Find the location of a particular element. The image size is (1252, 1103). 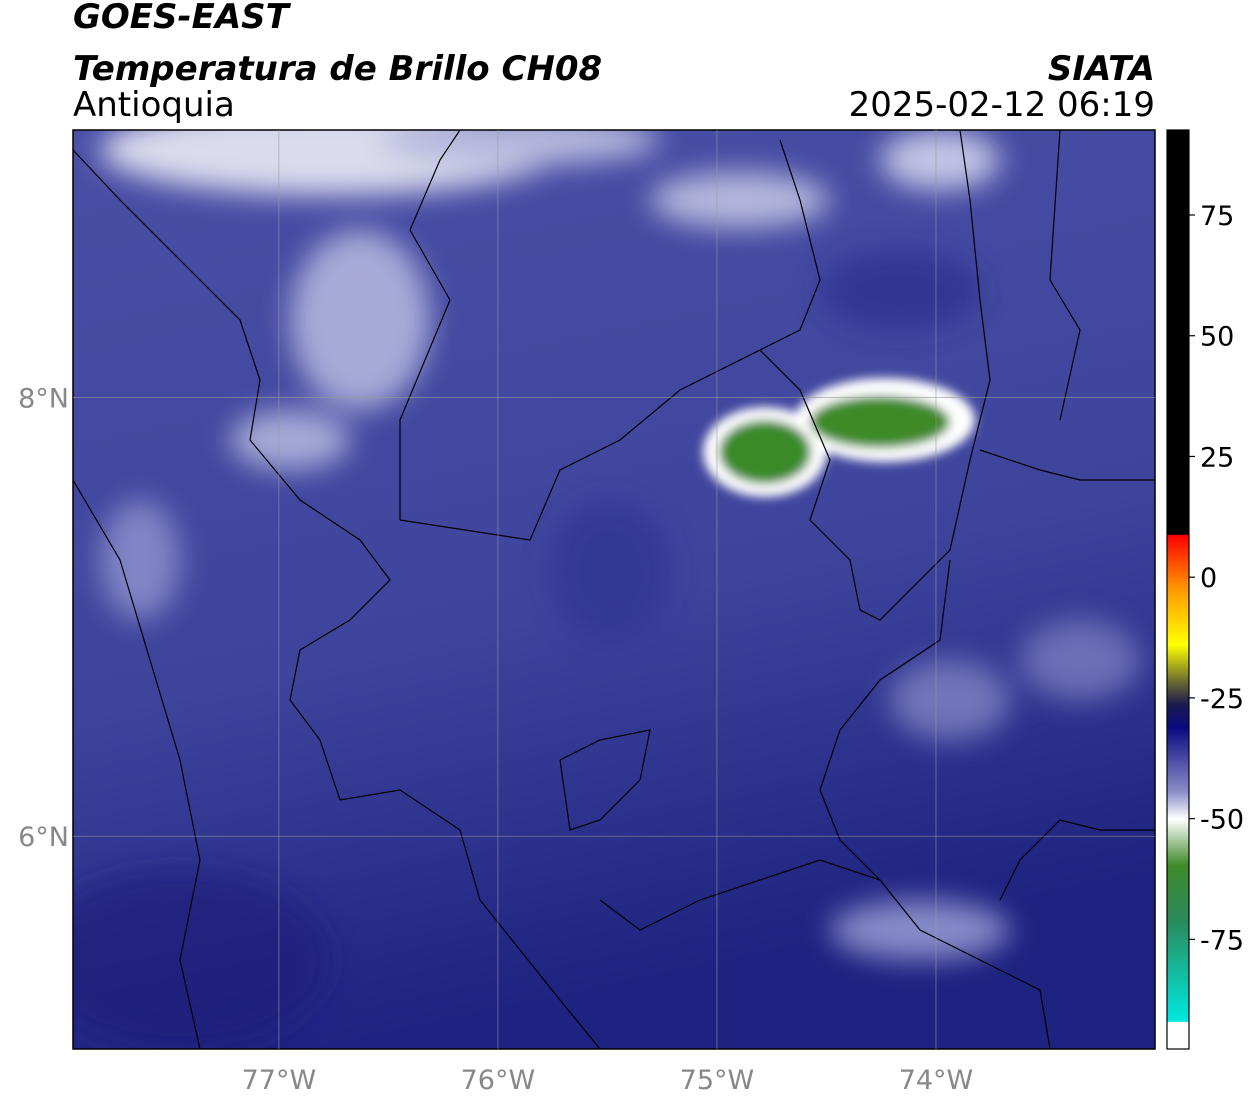

colorbar-tick-label: 25 is located at coordinates (1217, 457).